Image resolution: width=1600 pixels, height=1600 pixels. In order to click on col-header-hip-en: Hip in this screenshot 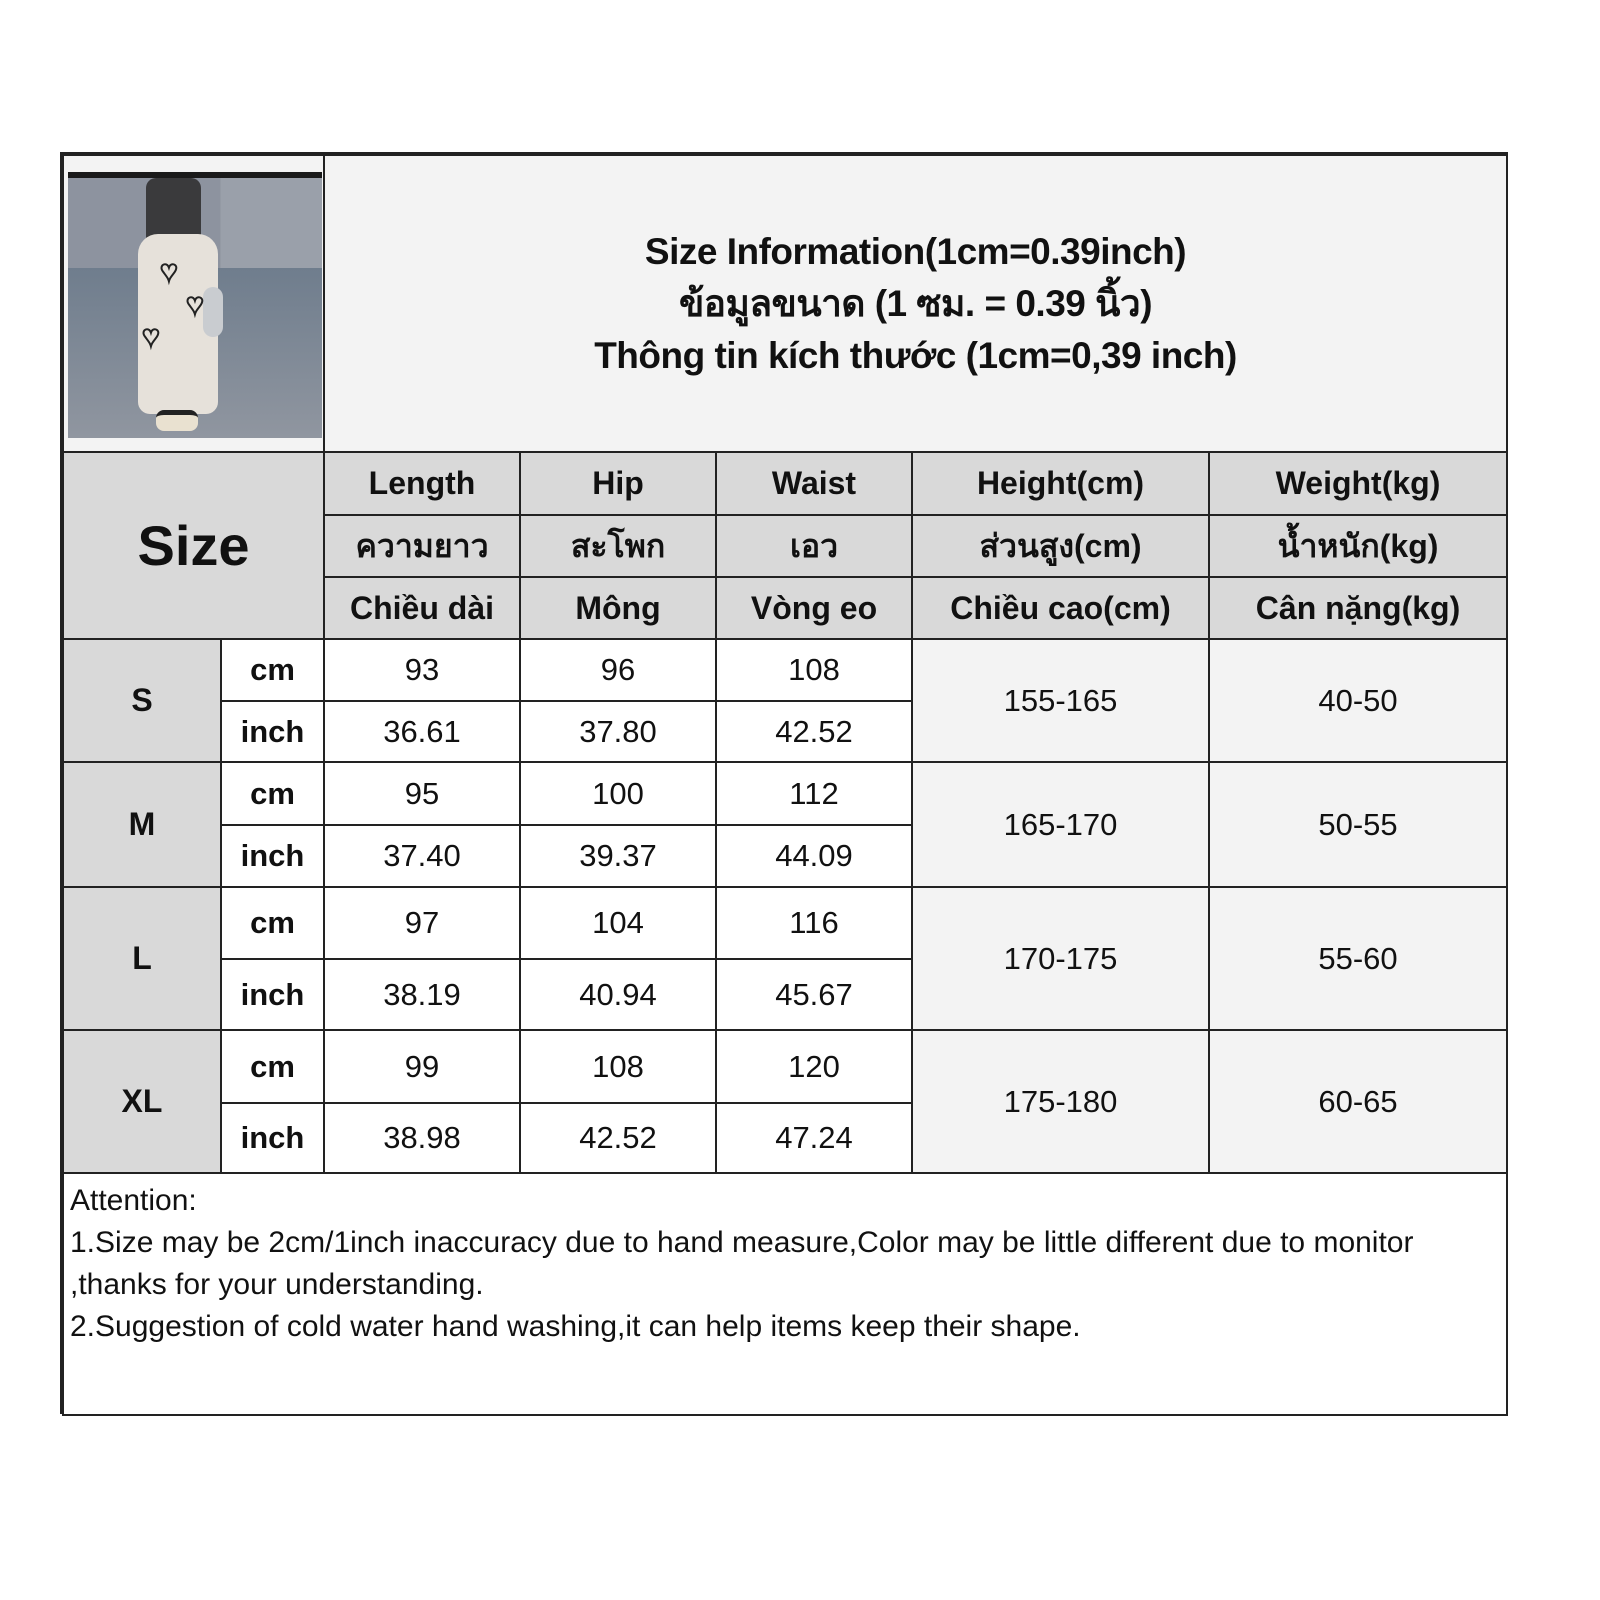, I will do `click(618, 483)`.